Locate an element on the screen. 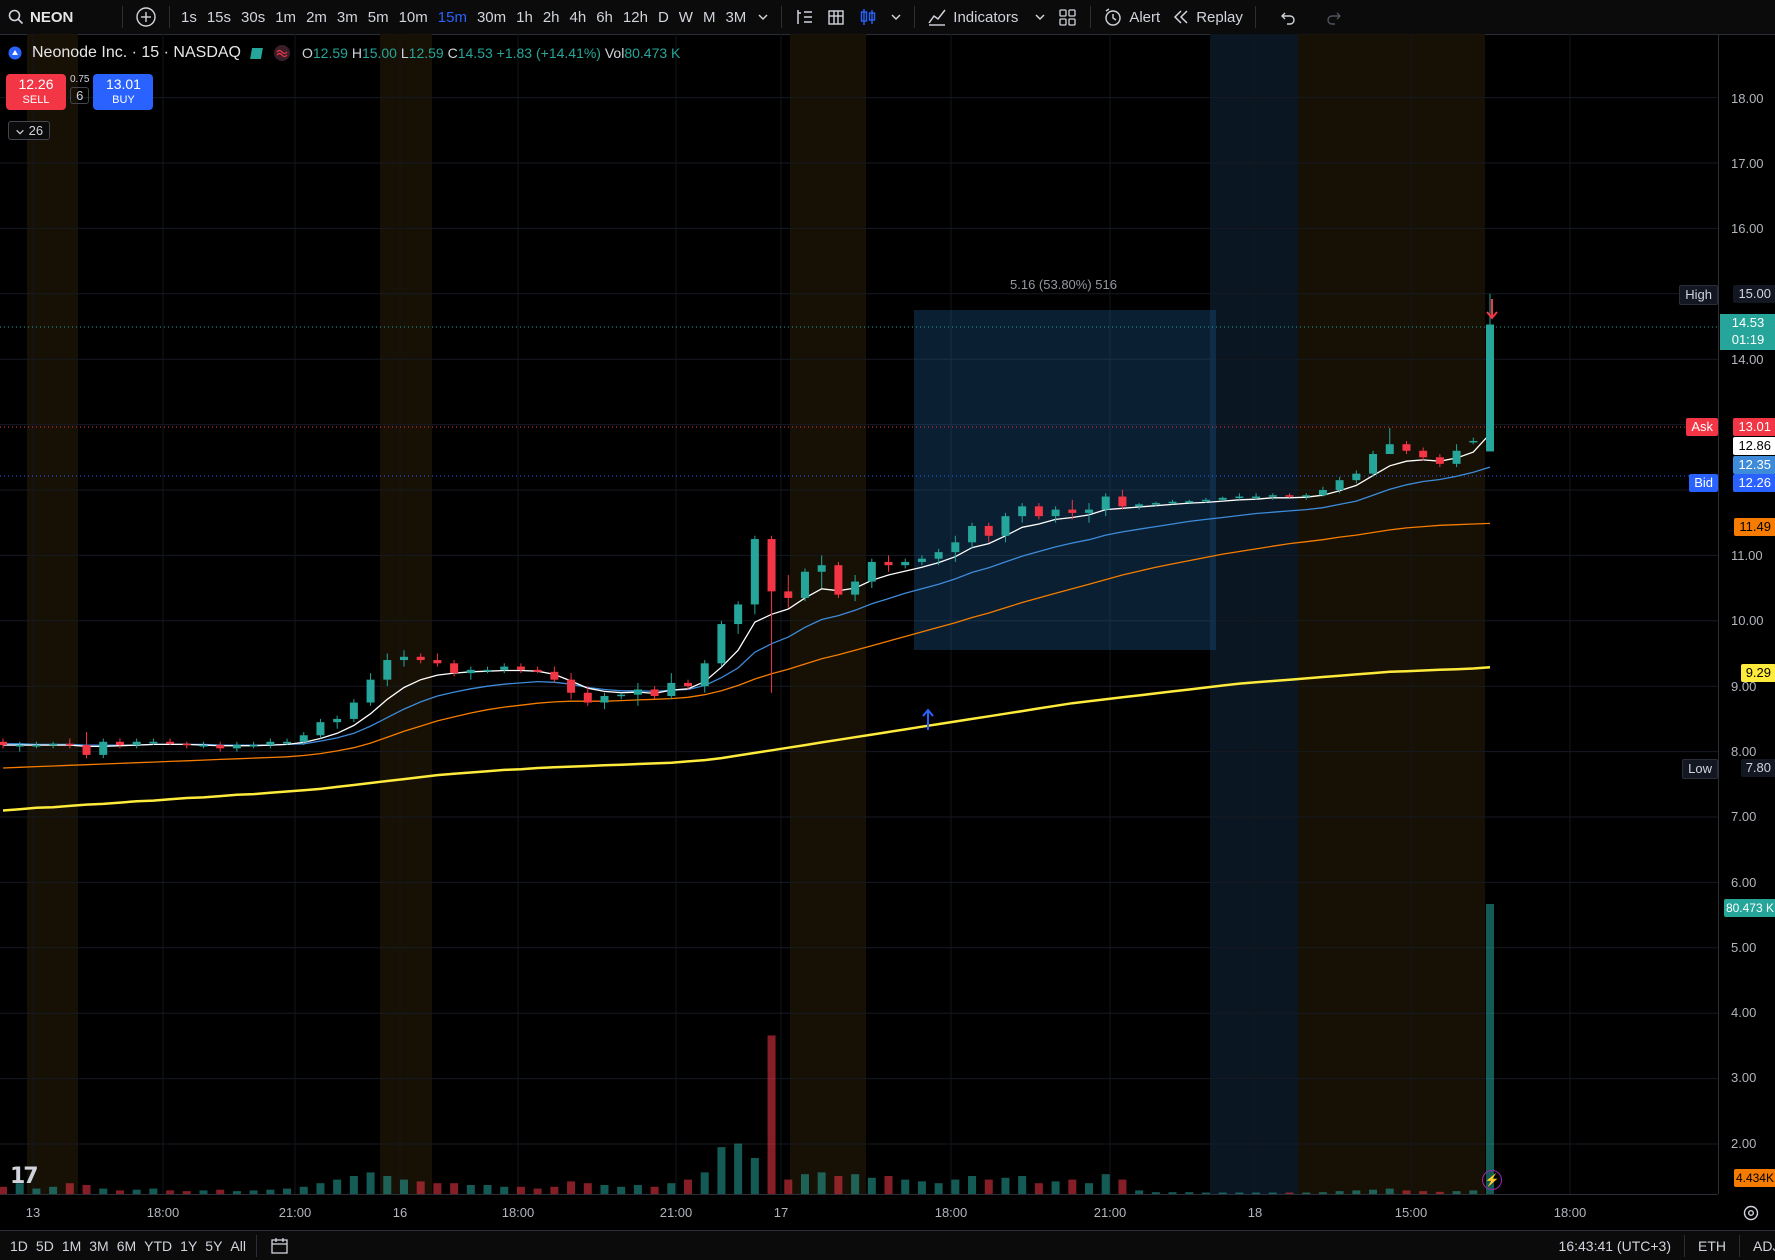 This screenshot has width=1775, height=1260. interval-12h: 12h is located at coordinates (635, 17).